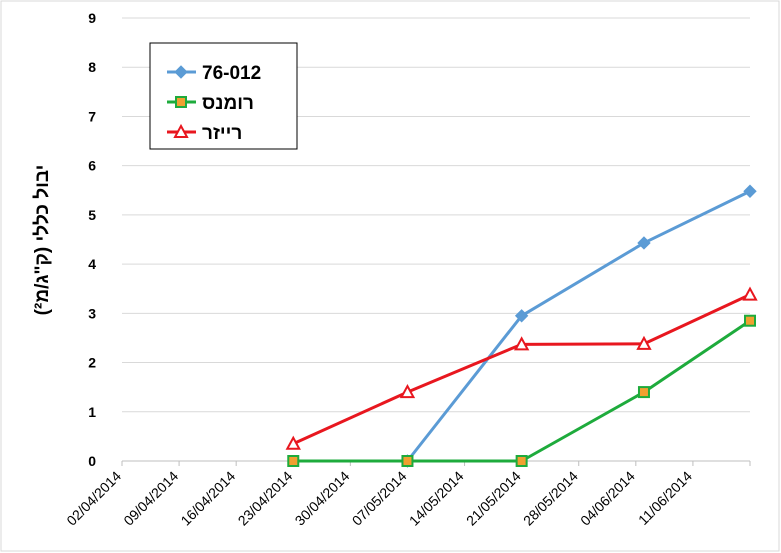 Image resolution: width=781 pixels, height=553 pixels. Describe the element at coordinates (92, 412) in the screenshot. I see `y-tick-label: 1` at that location.